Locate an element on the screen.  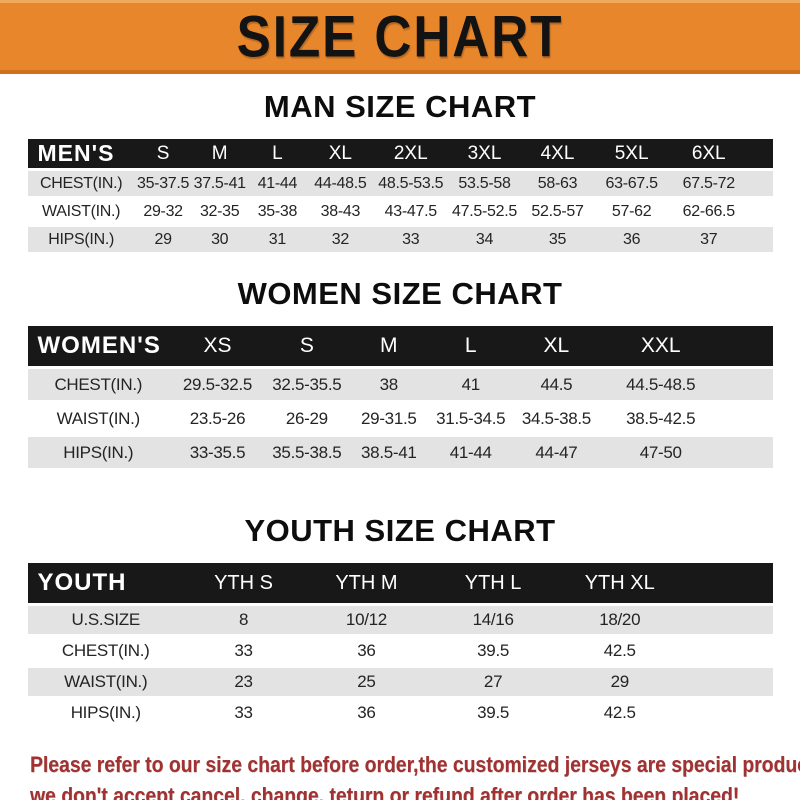
size-value: 43-47.5 is located at coordinates (410, 211).